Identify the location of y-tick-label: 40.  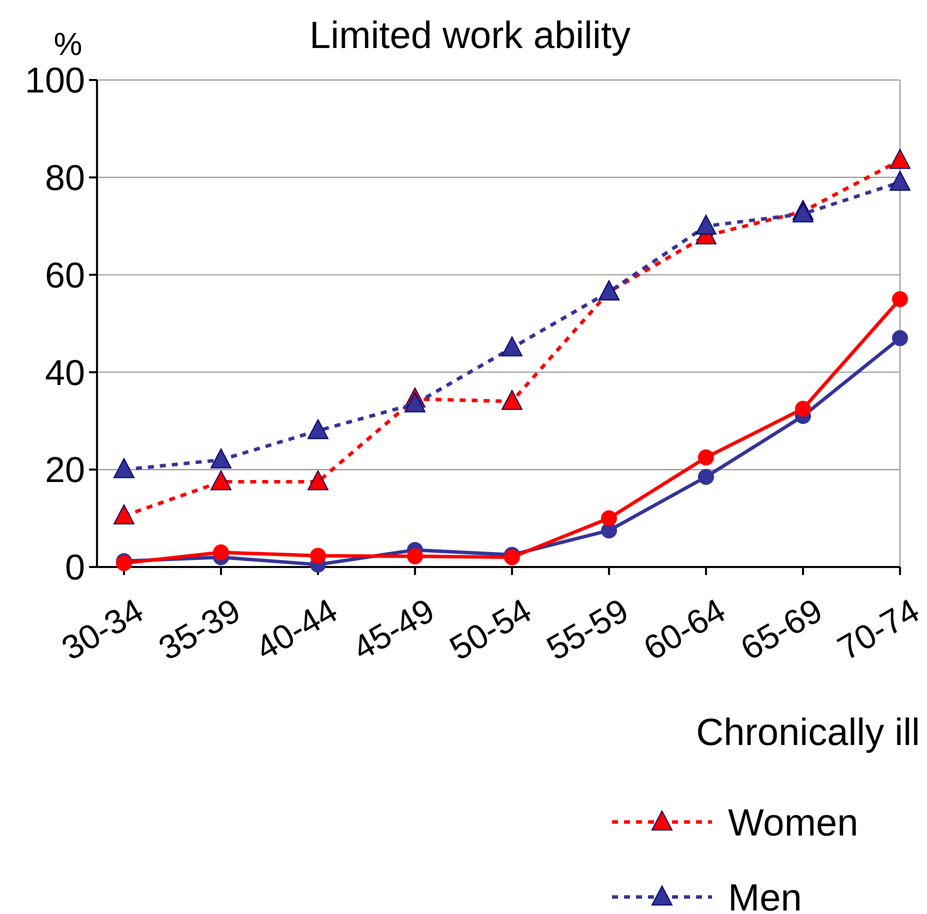
(64, 372).